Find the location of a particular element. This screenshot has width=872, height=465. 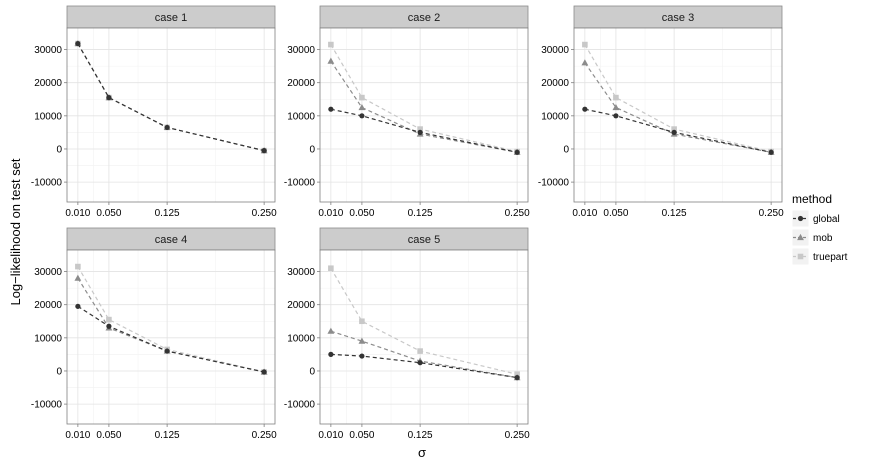

y-tick-label: -10000 is located at coordinates (300, 405).